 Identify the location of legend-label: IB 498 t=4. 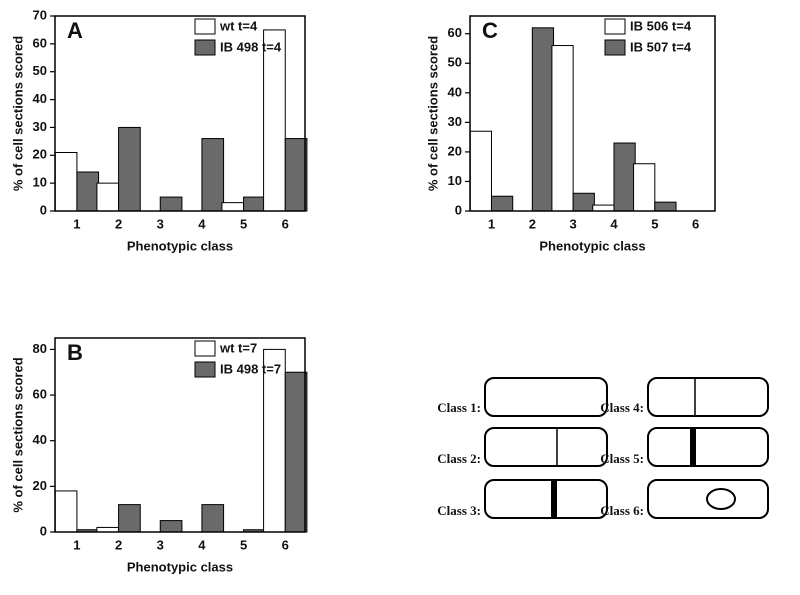
(251, 46).